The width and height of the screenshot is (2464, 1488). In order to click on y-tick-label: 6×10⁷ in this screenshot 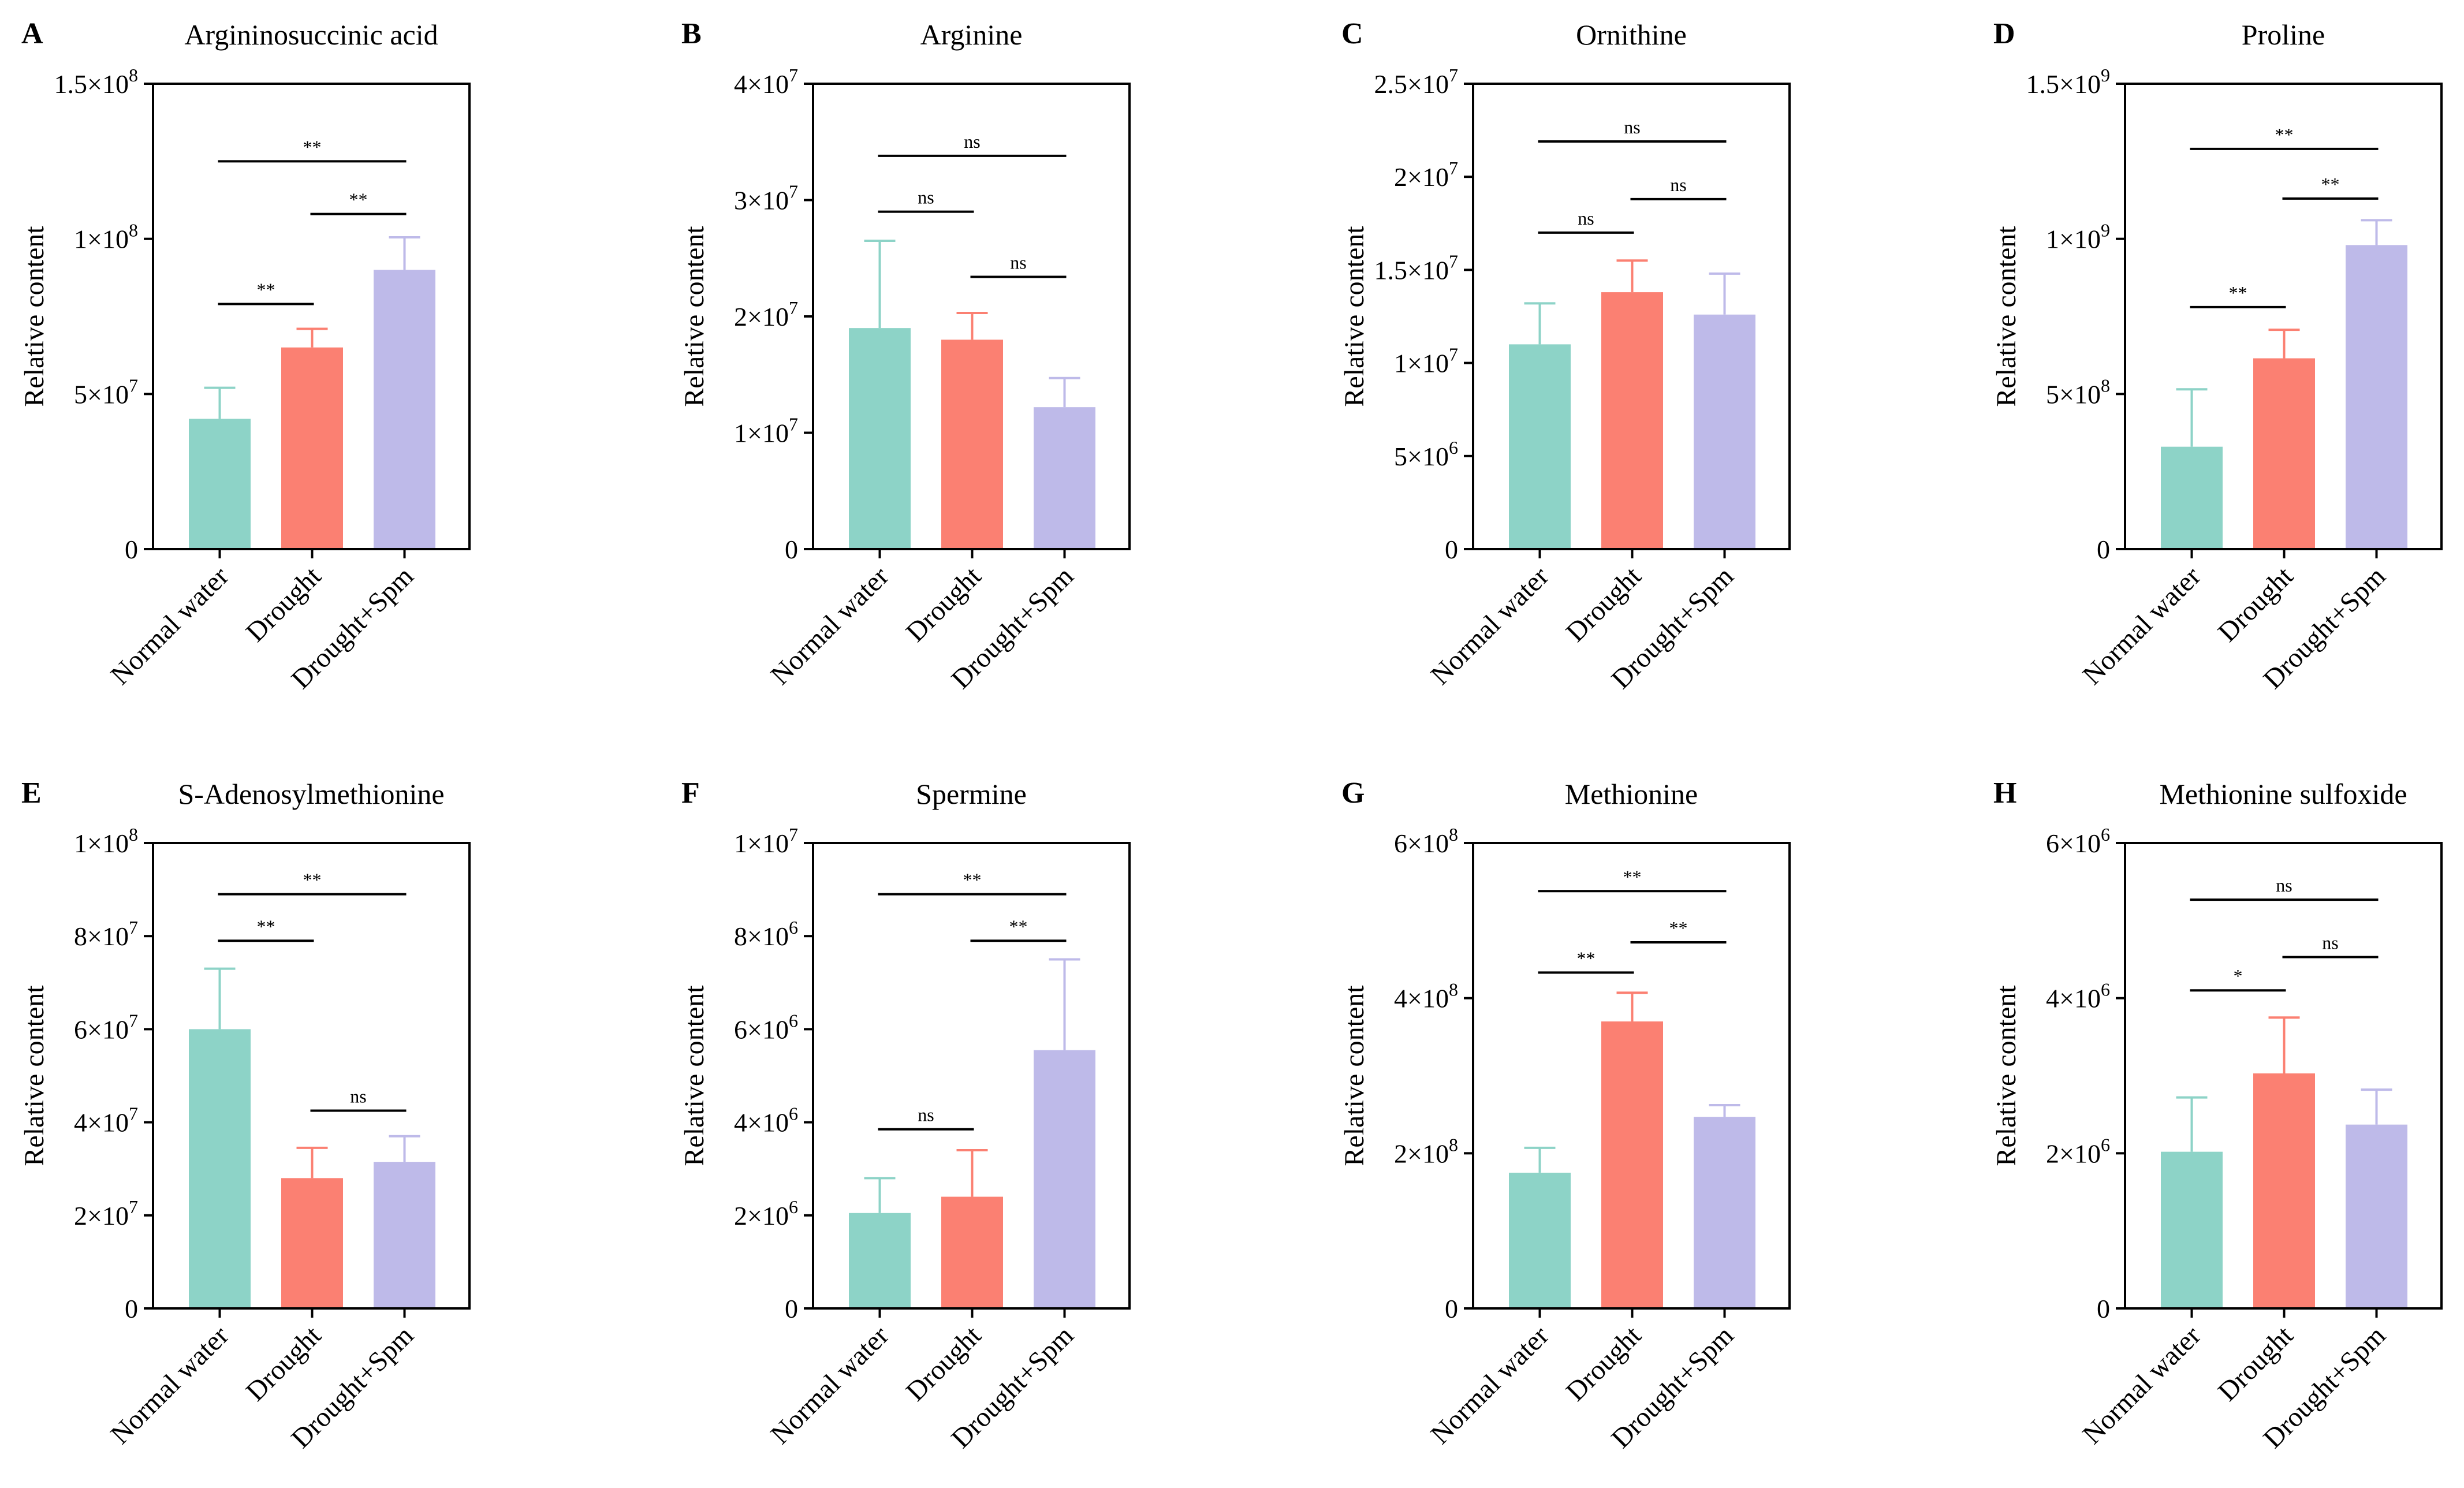, I will do `click(106, 1027)`.